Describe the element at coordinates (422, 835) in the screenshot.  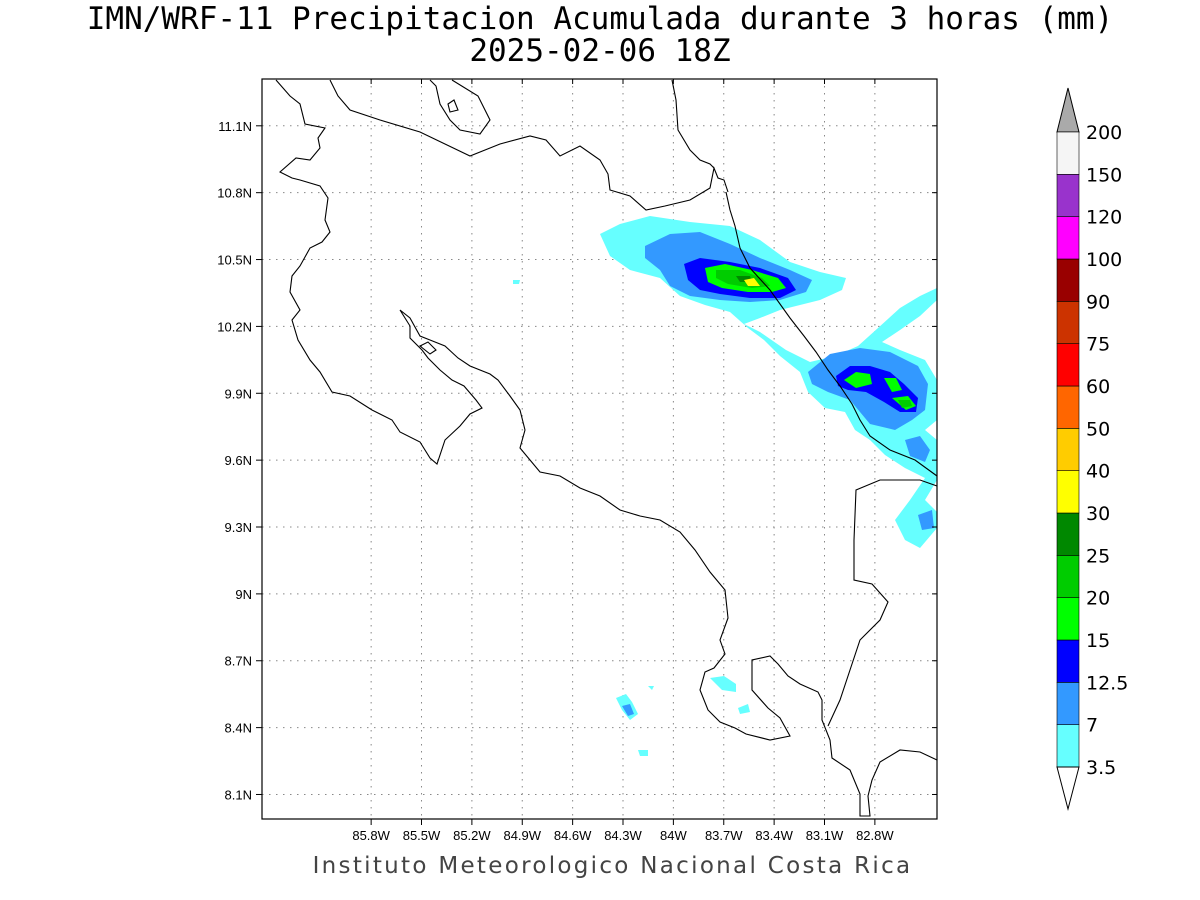
I see `lon-tick-label: 85.5W` at that location.